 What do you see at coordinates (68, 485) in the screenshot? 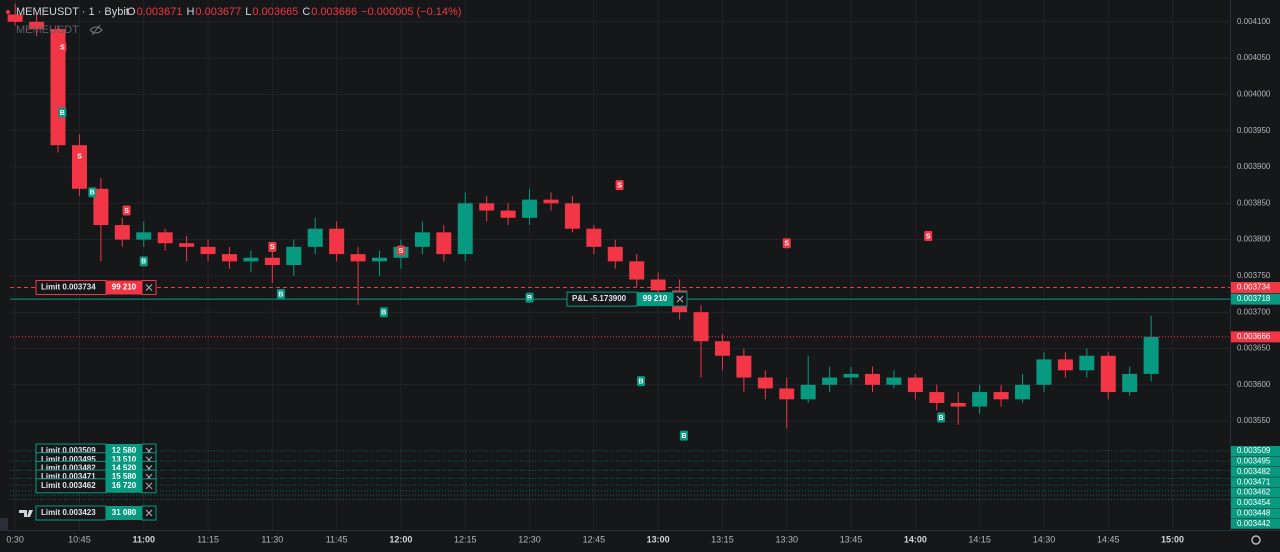
I see `order-label: Limit 0.003462` at bounding box center [68, 485].